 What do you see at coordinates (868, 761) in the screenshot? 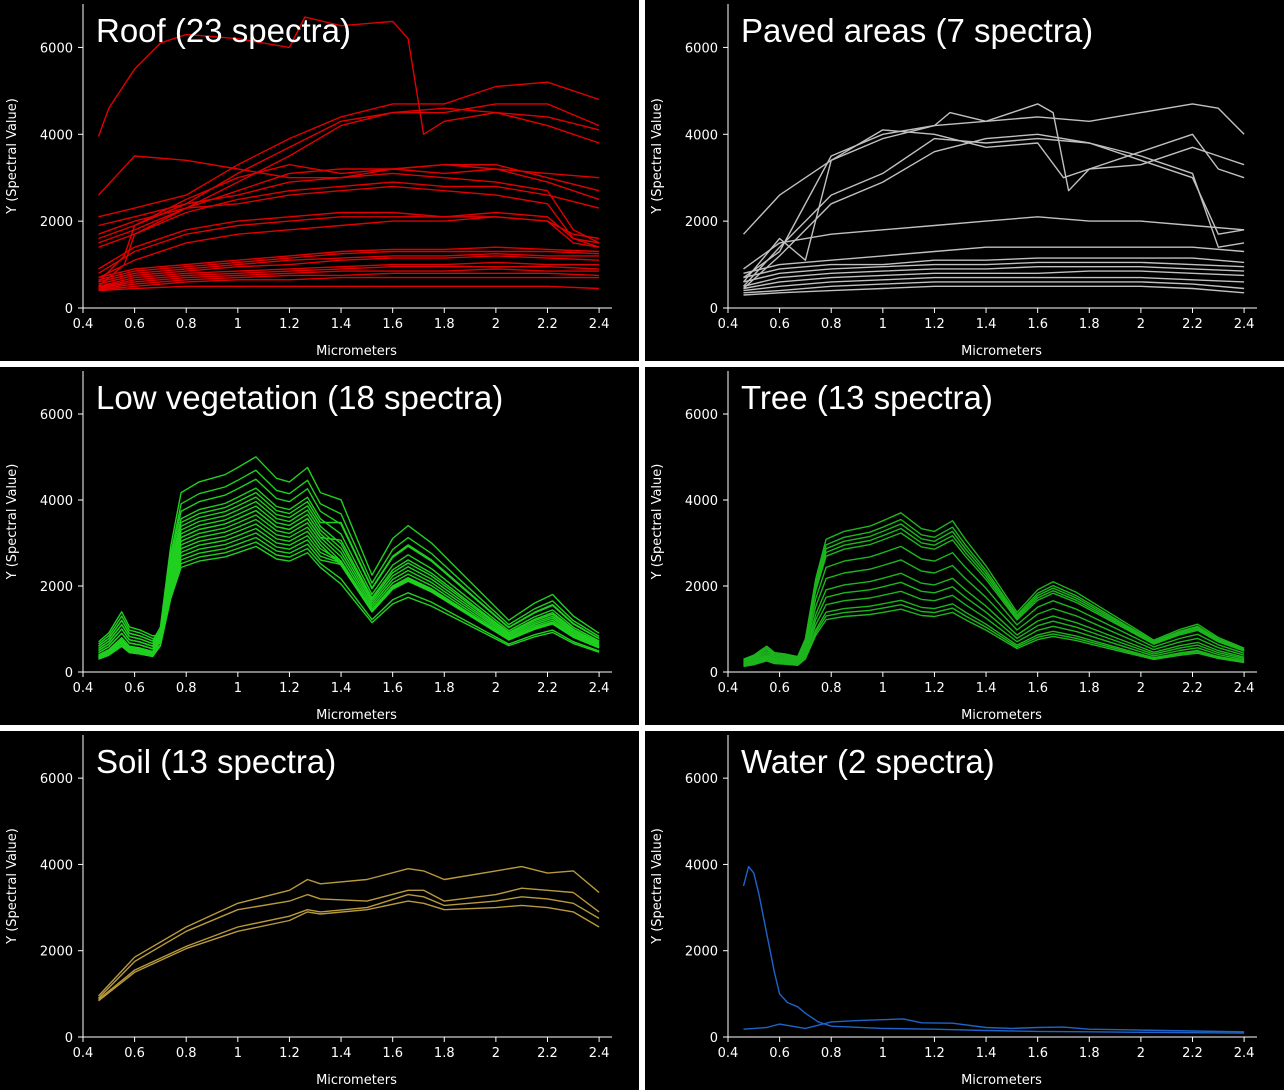
I see `chart-title: Water (2 spectra)` at bounding box center [868, 761].